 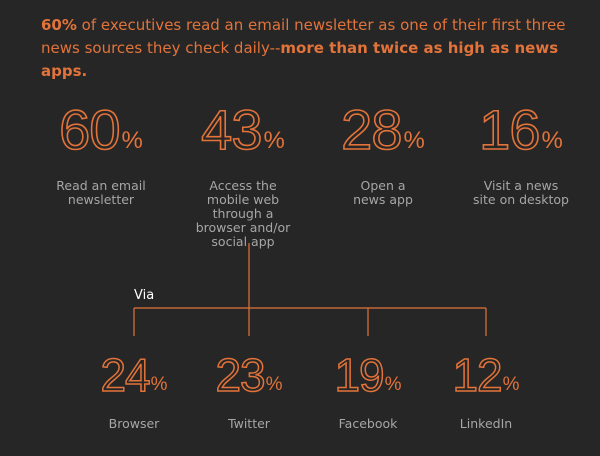 What do you see at coordinates (59, 25) in the screenshot?
I see `headline-highlight-percent: 60%` at bounding box center [59, 25].